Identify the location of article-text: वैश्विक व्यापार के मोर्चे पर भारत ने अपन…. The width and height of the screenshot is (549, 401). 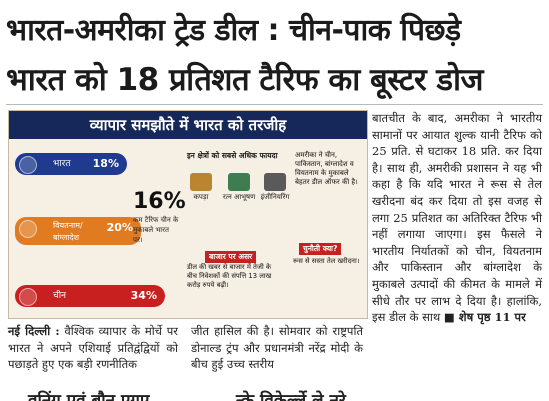
(93, 348).